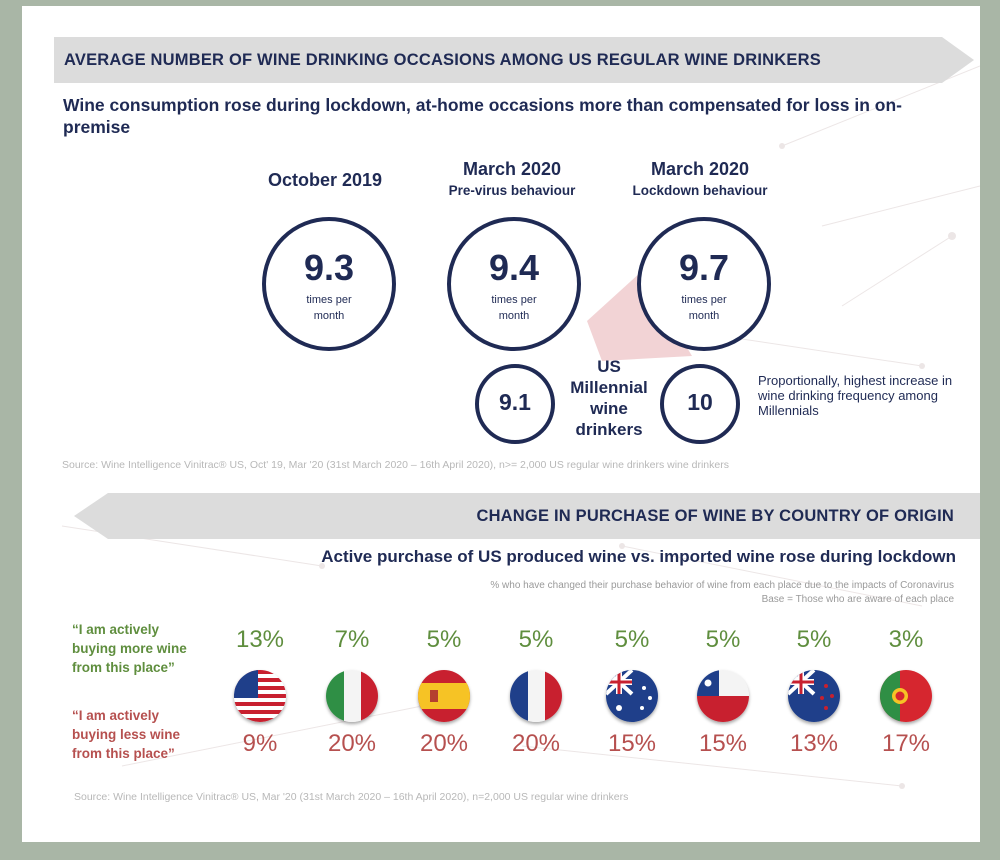 The width and height of the screenshot is (1000, 860). I want to click on buying-more-pct-chile: 5%, so click(723, 639).